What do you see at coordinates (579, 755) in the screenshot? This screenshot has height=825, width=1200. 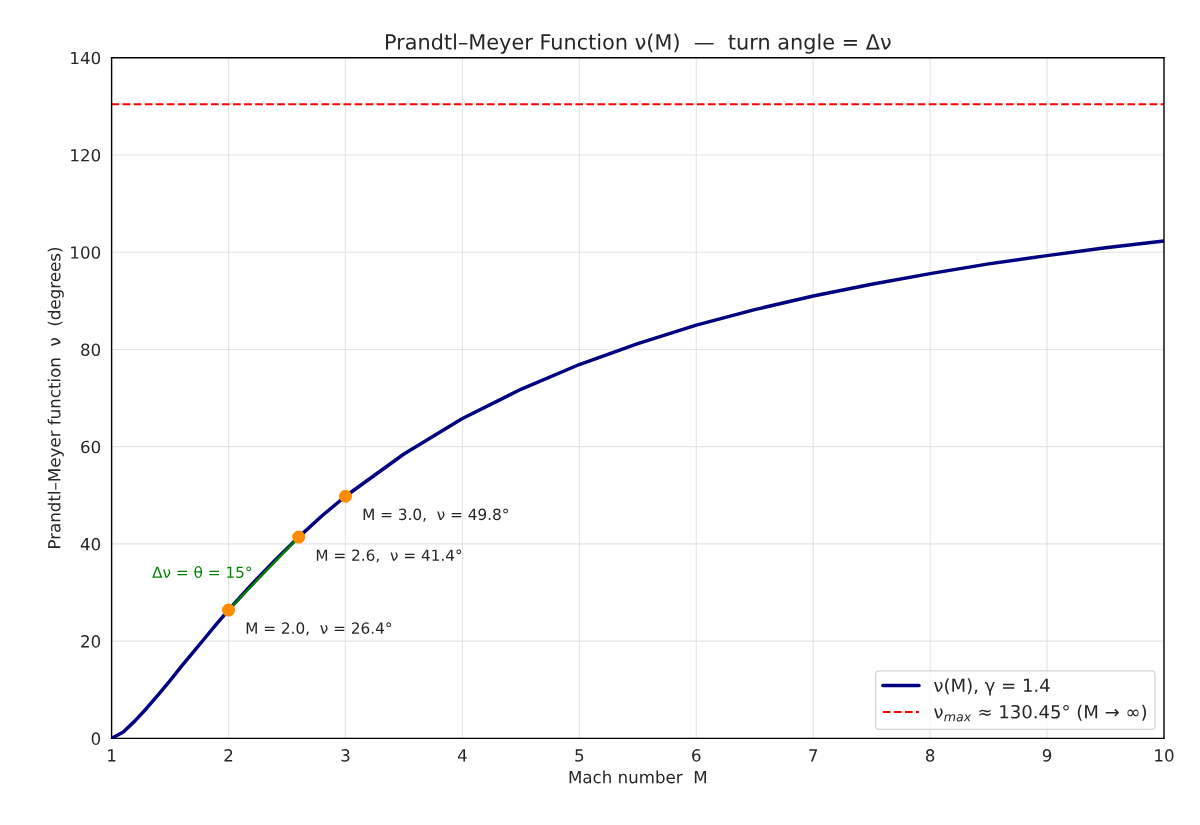 I see `x-tick-label: 5` at bounding box center [579, 755].